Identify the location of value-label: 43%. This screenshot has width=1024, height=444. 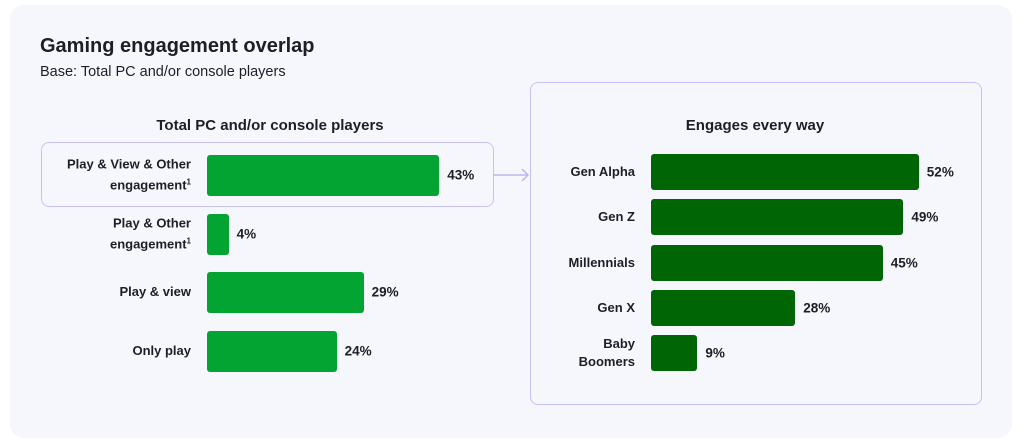
(461, 175).